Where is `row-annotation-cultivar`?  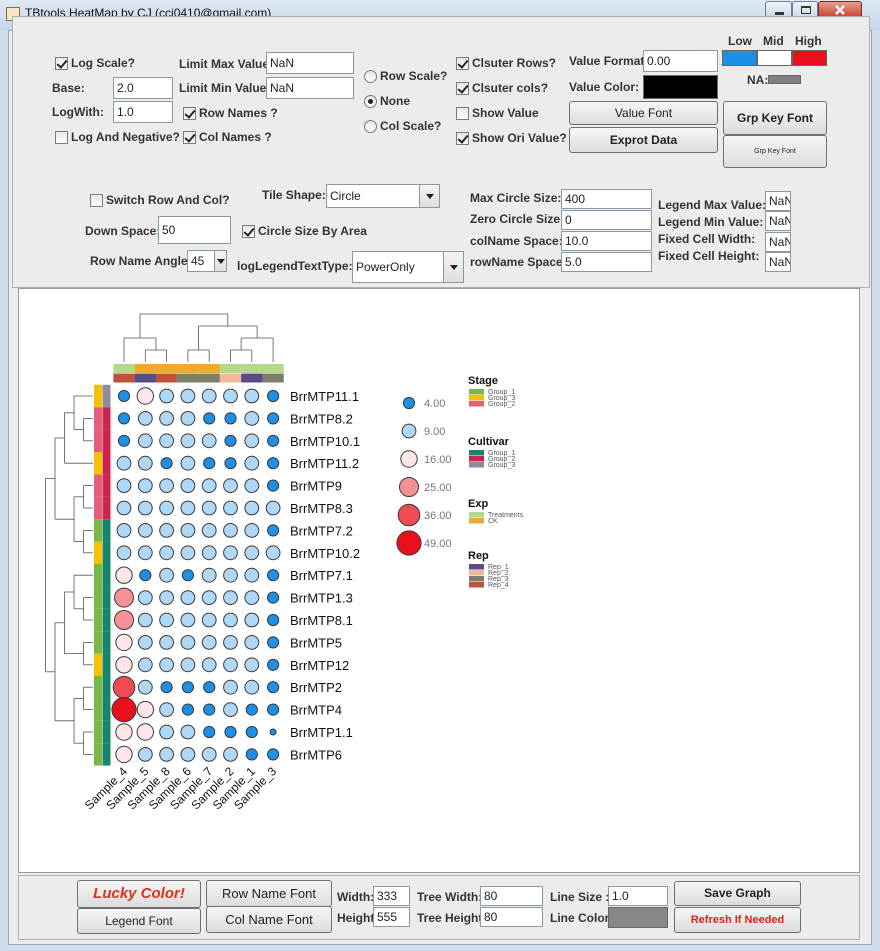
row-annotation-cultivar is located at coordinates (106, 463).